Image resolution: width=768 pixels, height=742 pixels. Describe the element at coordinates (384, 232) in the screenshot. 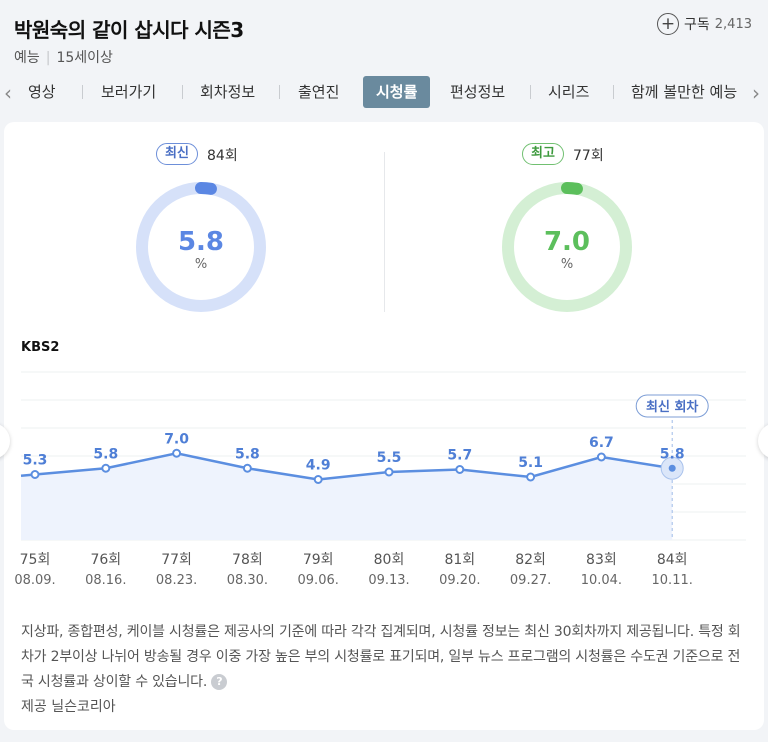

I see `gauge-divider` at that location.